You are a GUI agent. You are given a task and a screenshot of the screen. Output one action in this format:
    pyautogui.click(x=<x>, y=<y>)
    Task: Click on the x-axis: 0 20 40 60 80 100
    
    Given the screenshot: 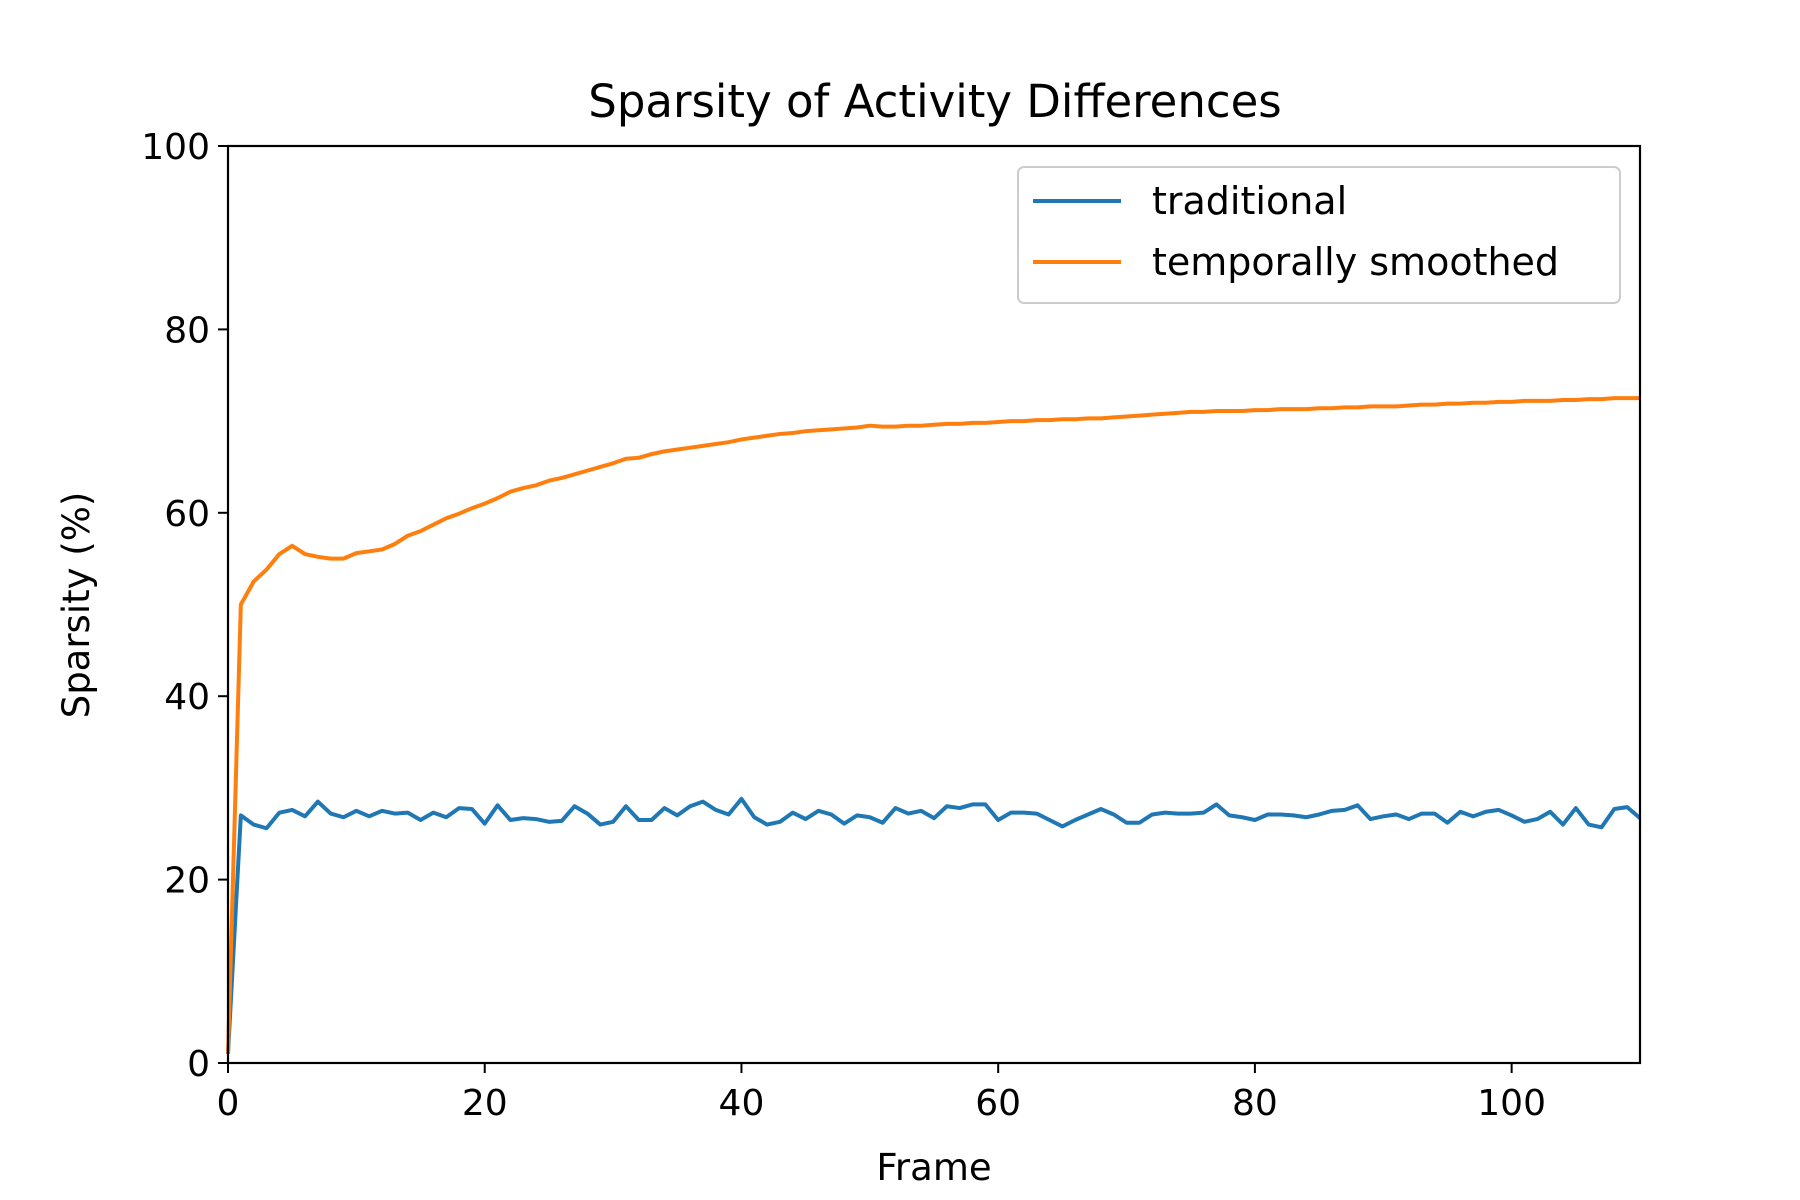 What is the action you would take?
    pyautogui.click(x=881, y=1093)
    